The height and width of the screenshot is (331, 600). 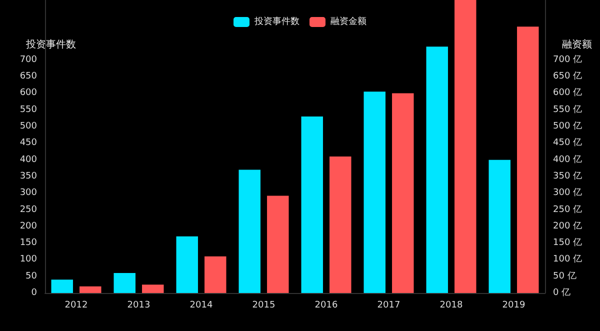 What do you see at coordinates (567, 209) in the screenshot?
I see `y2-tick-label: 250 亿` at bounding box center [567, 209].